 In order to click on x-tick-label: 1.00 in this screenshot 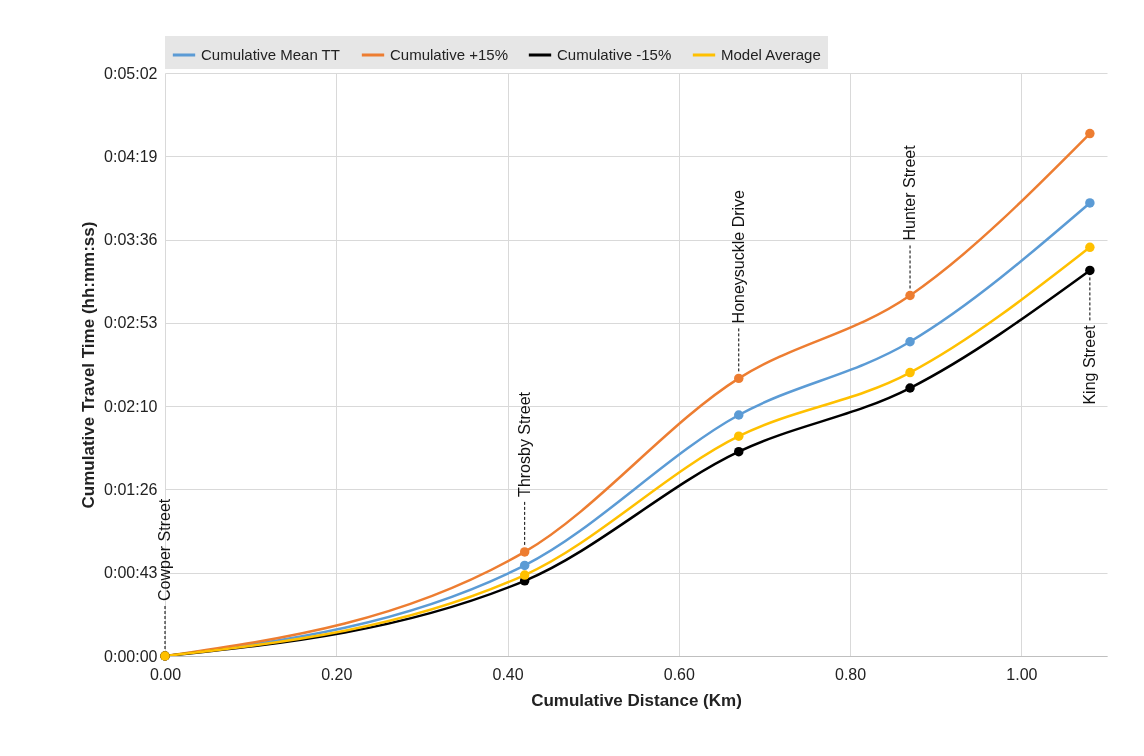, I will do `click(1022, 674)`.